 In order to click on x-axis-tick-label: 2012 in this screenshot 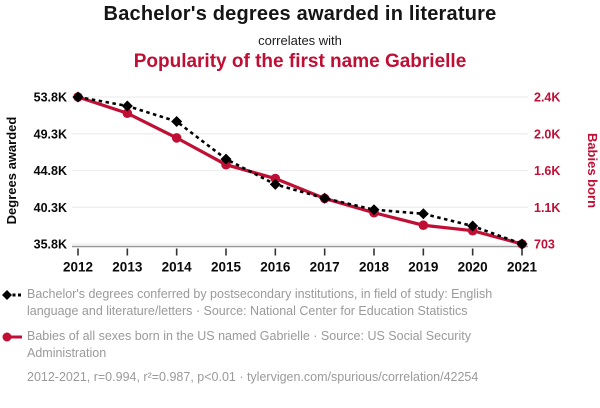, I will do `click(78, 267)`.